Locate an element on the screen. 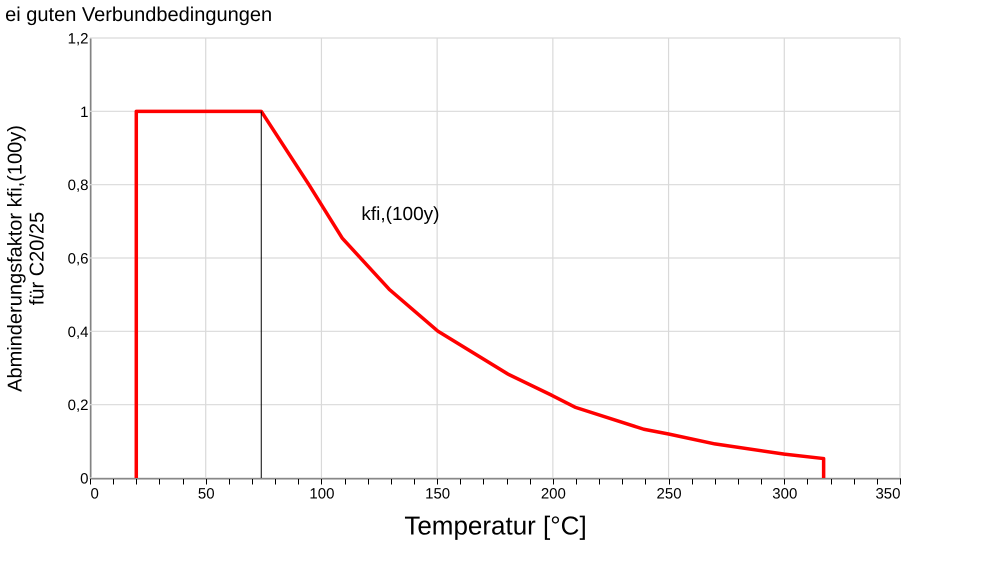 This screenshot has width=987, height=583. x-axis-title: Temperatur [°C] is located at coordinates (495, 525).